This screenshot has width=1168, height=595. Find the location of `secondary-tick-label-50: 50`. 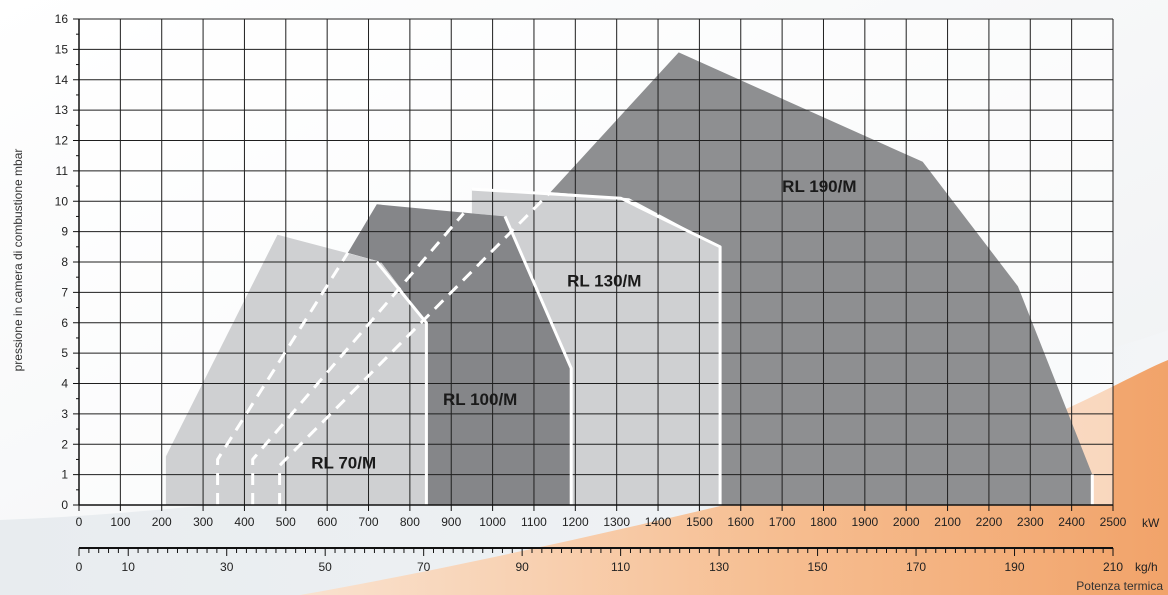

secondary-tick-label-50: 50 is located at coordinates (326, 567).